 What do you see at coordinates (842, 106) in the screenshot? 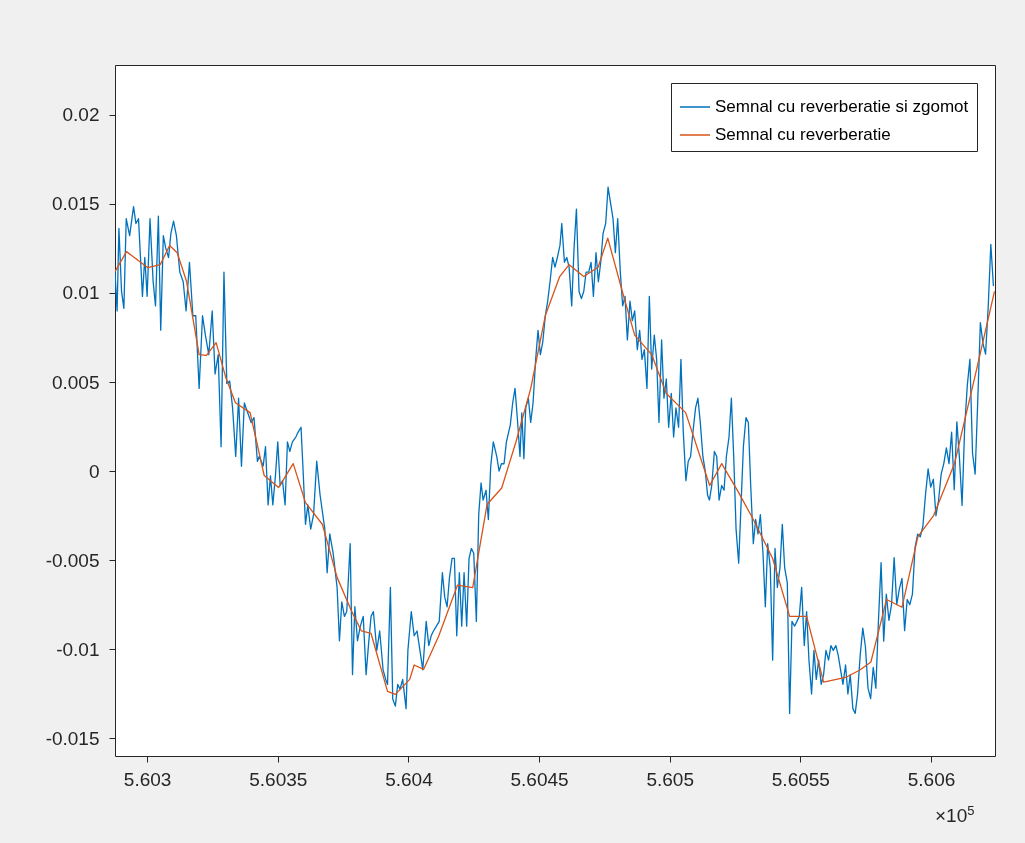
I see `legend-label: Semnal cu reverberatie si zgomot` at bounding box center [842, 106].